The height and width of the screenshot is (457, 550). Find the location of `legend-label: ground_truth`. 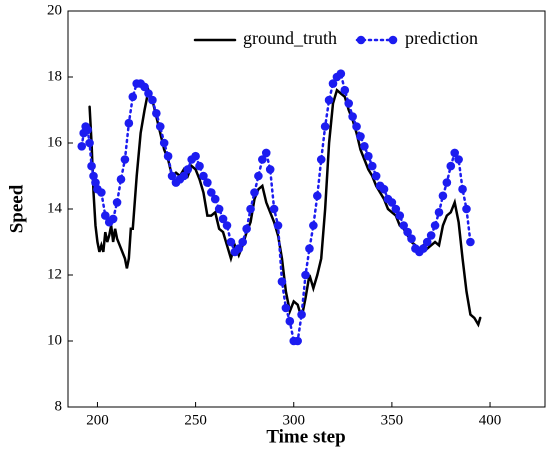

legend-label: ground_truth is located at coordinates (290, 38).